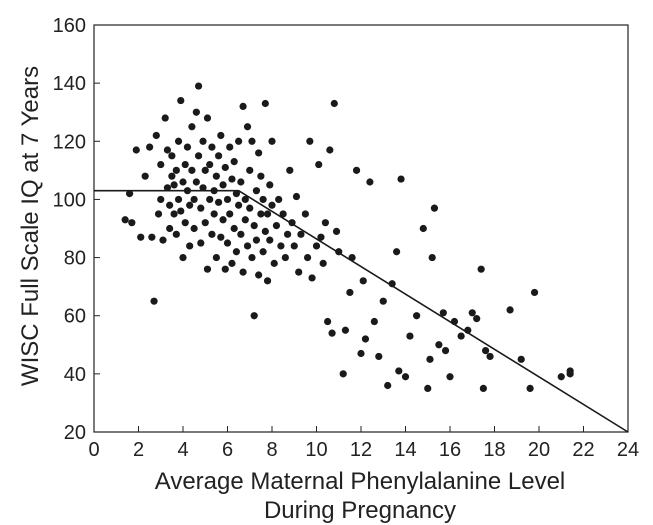  What do you see at coordinates (539, 450) in the screenshot?
I see `x-tick-label: 20` at bounding box center [539, 450].